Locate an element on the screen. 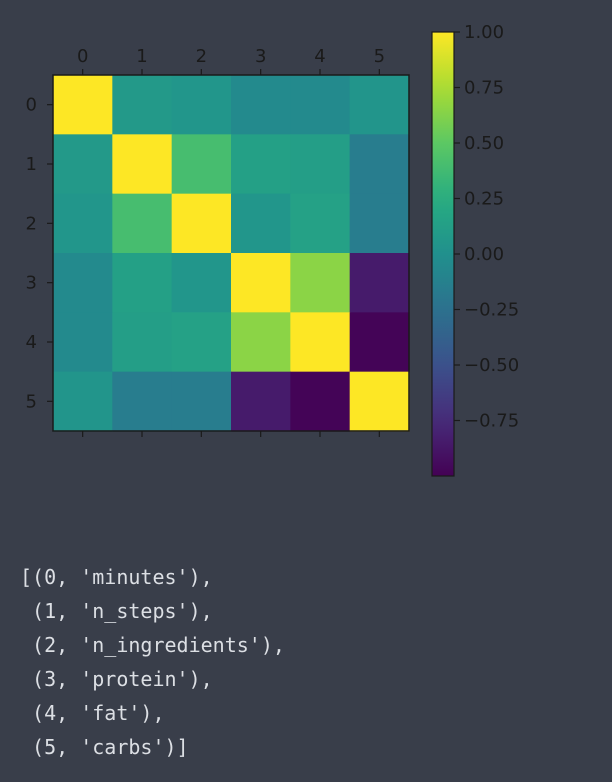  output-line: (2, 'n_ingredients'), is located at coordinates (152, 645).